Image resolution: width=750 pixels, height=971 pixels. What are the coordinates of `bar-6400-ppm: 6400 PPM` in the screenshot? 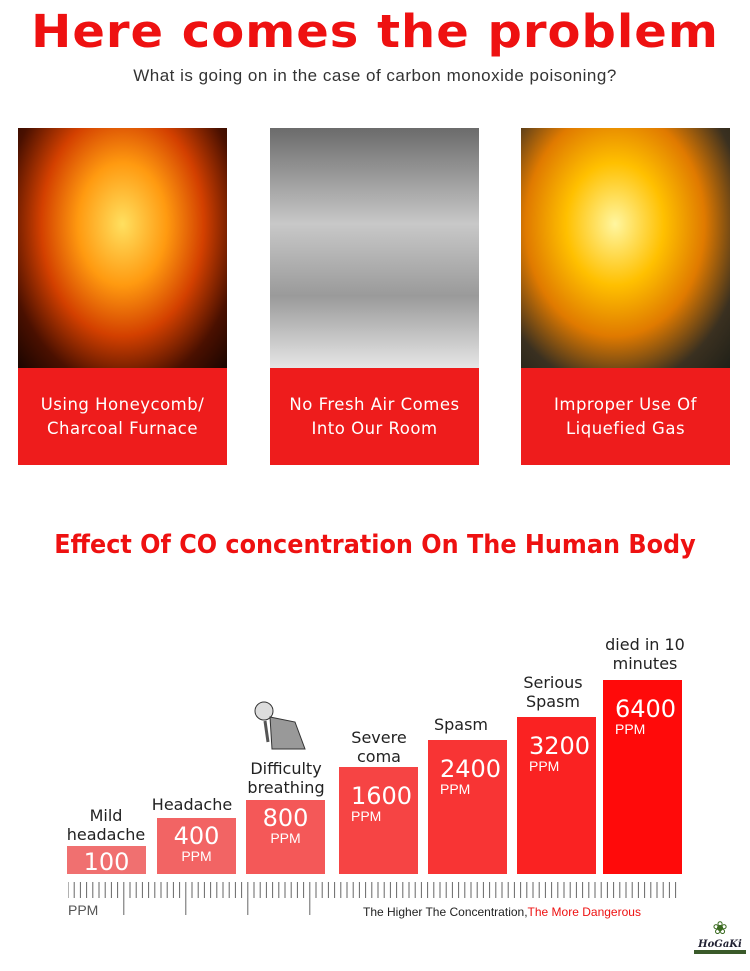 It's located at (642, 777).